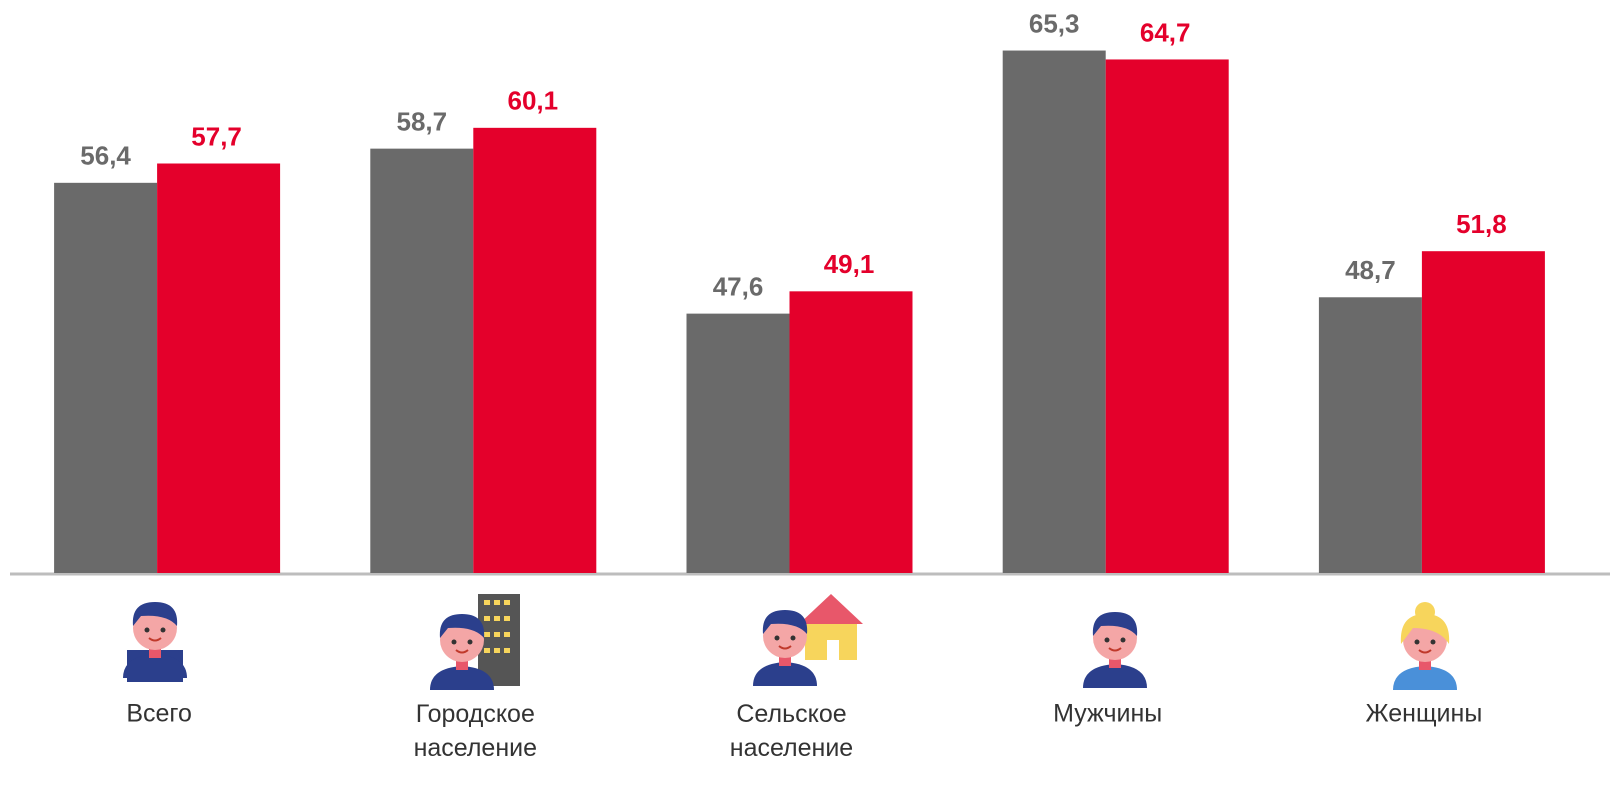  I want to click on x-tick-label: Сельское население, so click(791, 731).